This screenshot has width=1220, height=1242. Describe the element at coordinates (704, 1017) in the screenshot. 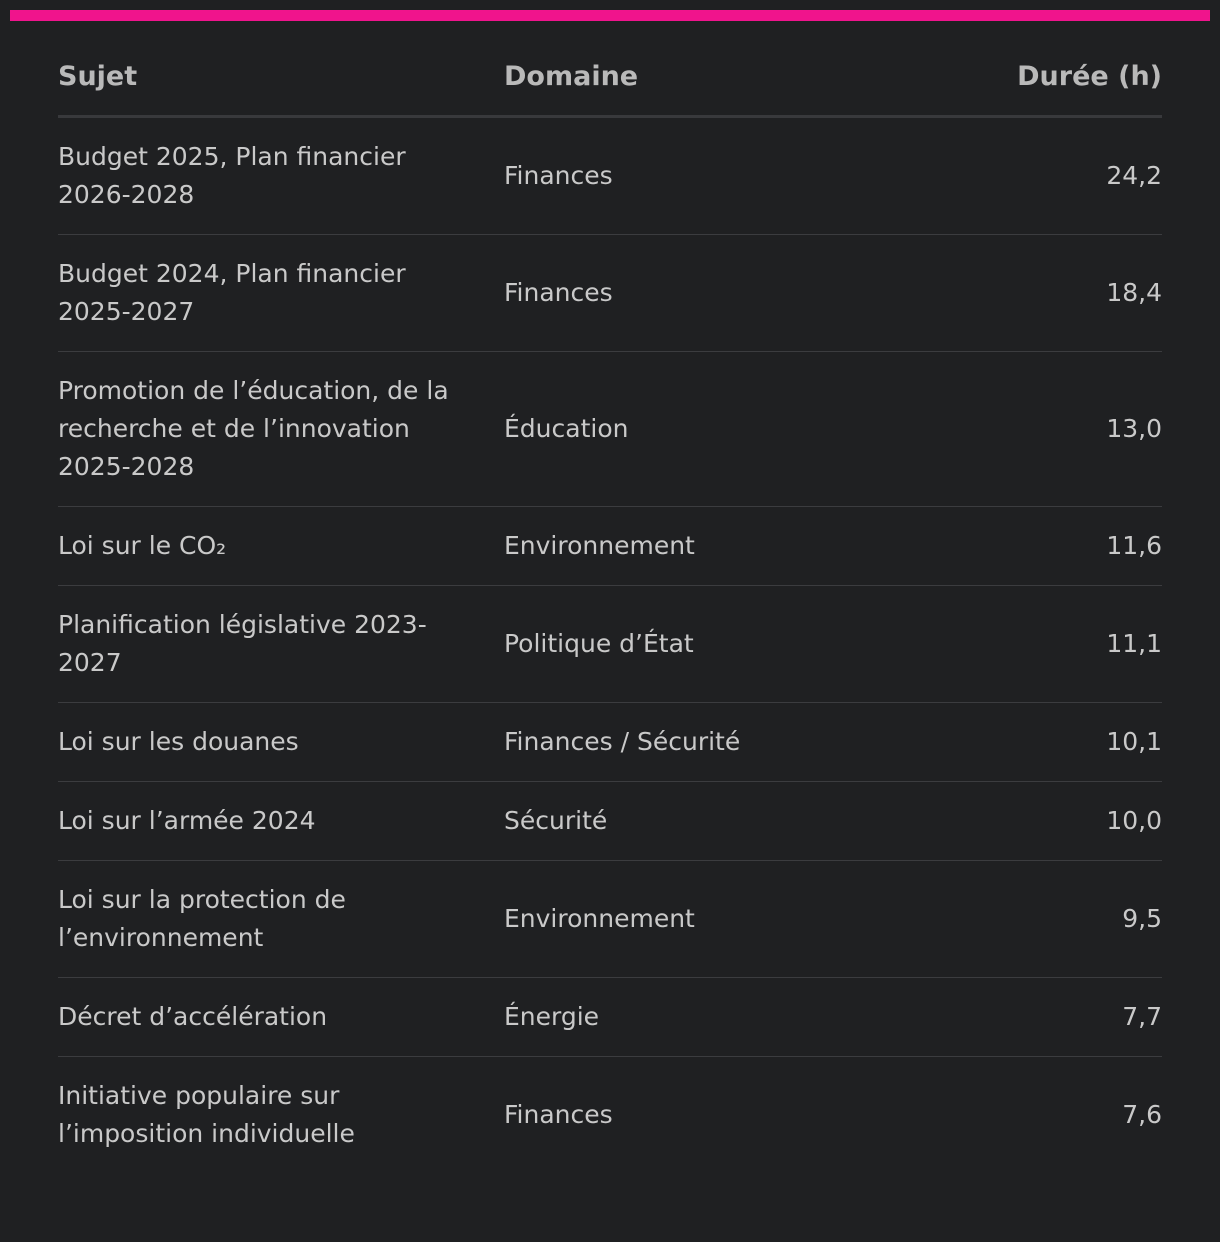

I see `cell-domain: Énergie` at that location.